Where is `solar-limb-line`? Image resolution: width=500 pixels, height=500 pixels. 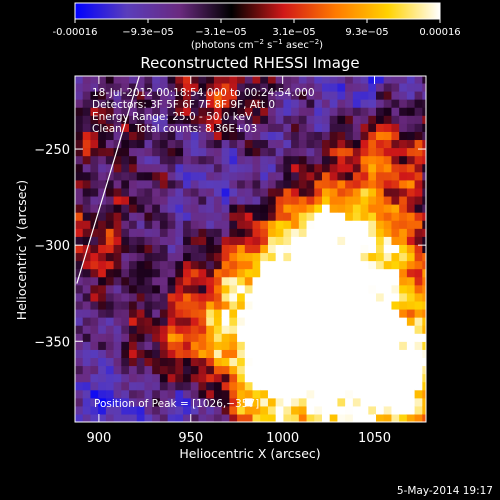 solar-limb-line is located at coordinates (108, 180).